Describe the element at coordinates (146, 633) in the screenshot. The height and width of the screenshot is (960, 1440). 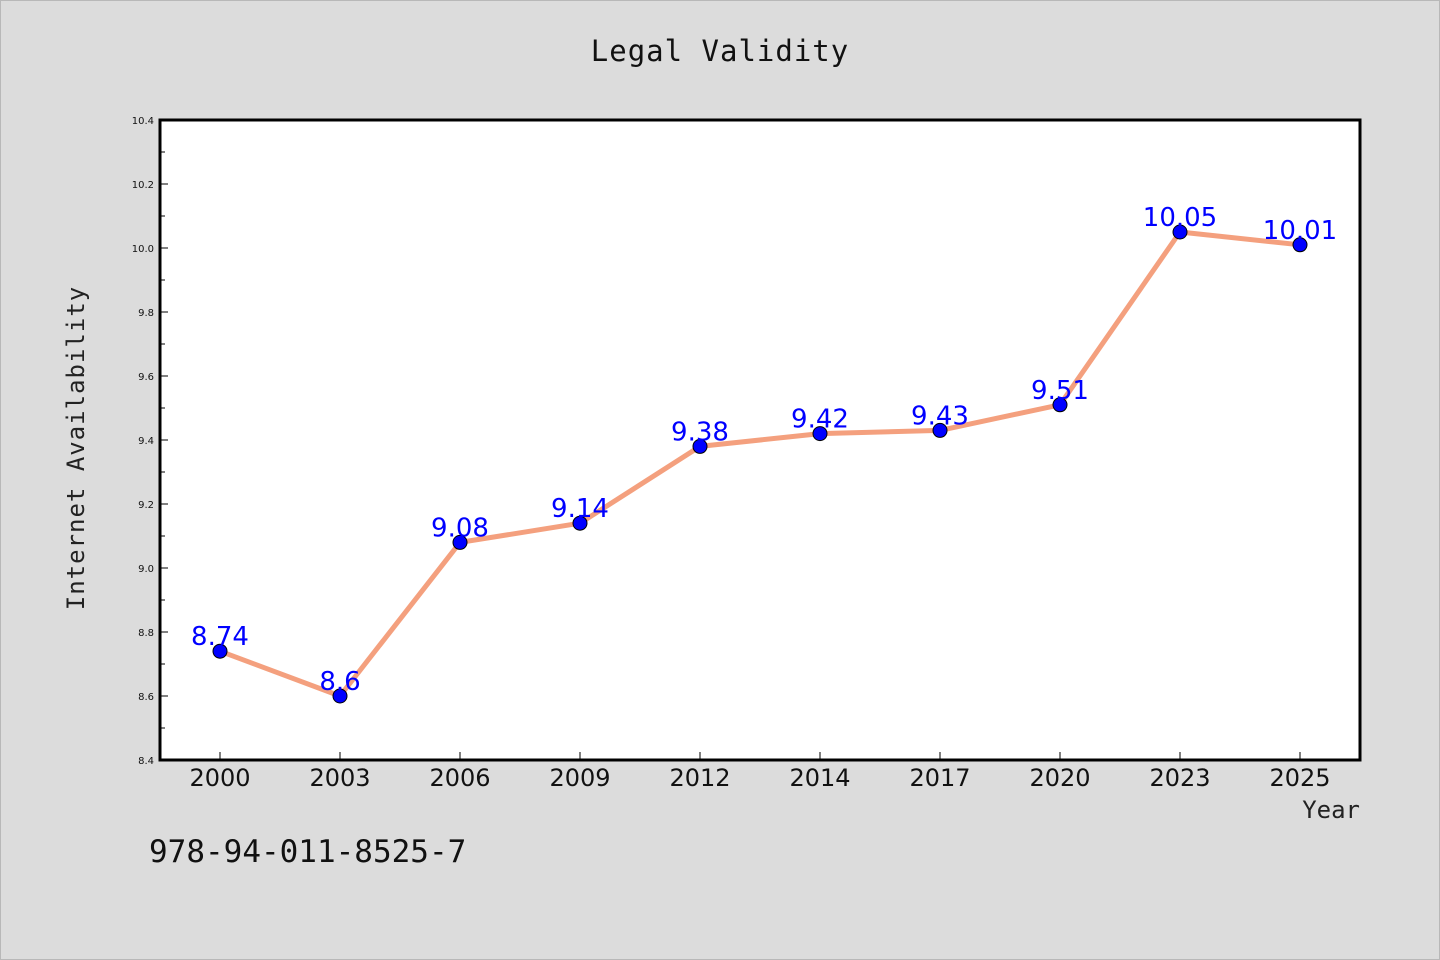
I see `y-tick-label: 8.8` at that location.